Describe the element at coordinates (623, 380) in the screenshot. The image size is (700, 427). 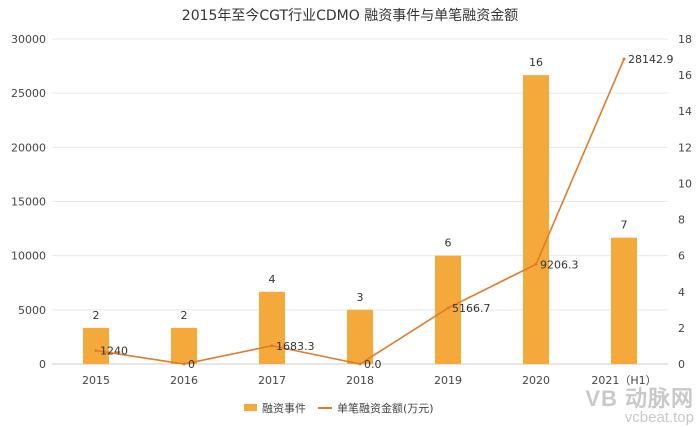
I see `x-tick-label: 2021（H1）` at that location.